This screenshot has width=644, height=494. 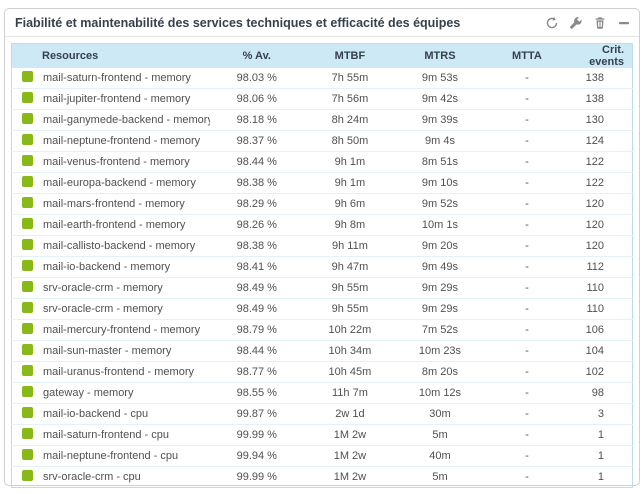 I want to click on mtbf-value: 7h 55m, so click(x=350, y=78).